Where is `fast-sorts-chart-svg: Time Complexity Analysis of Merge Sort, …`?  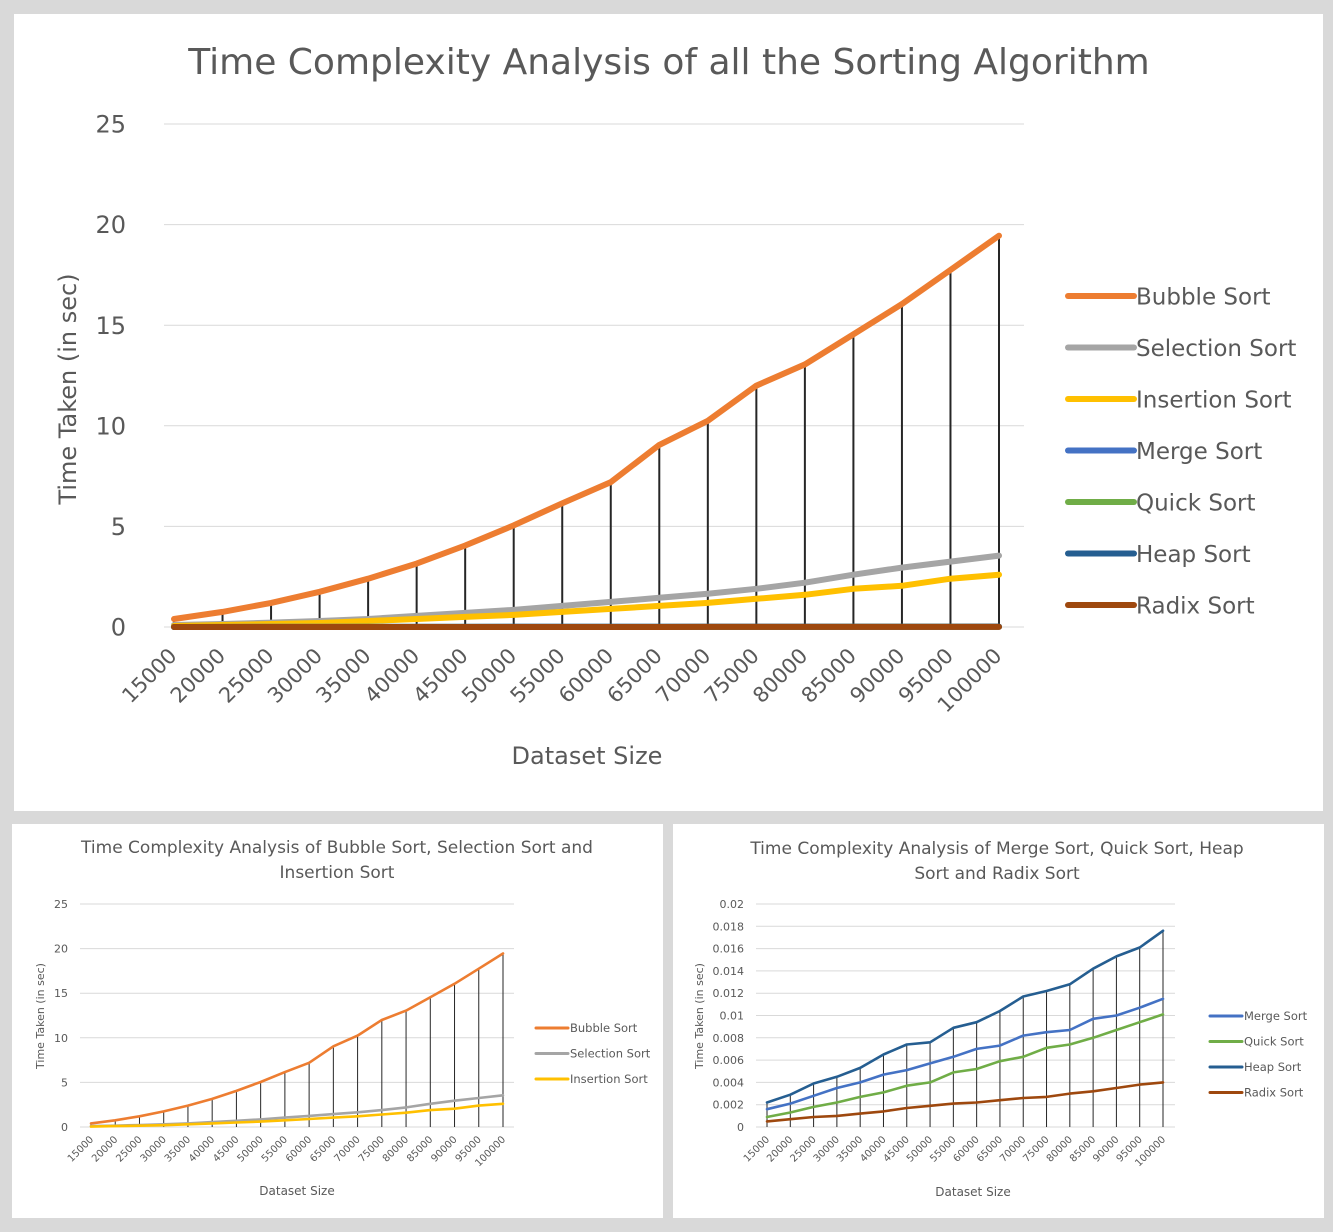 fast-sorts-chart-svg: Time Complexity Analysis of Merge Sort, … is located at coordinates (1000, 1019).